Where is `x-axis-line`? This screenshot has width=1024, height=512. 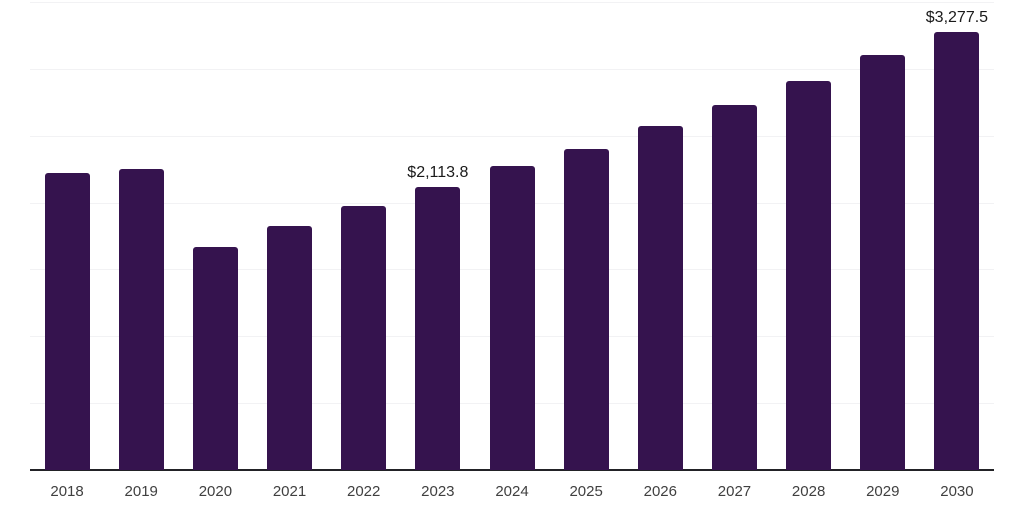 x-axis-line is located at coordinates (512, 470).